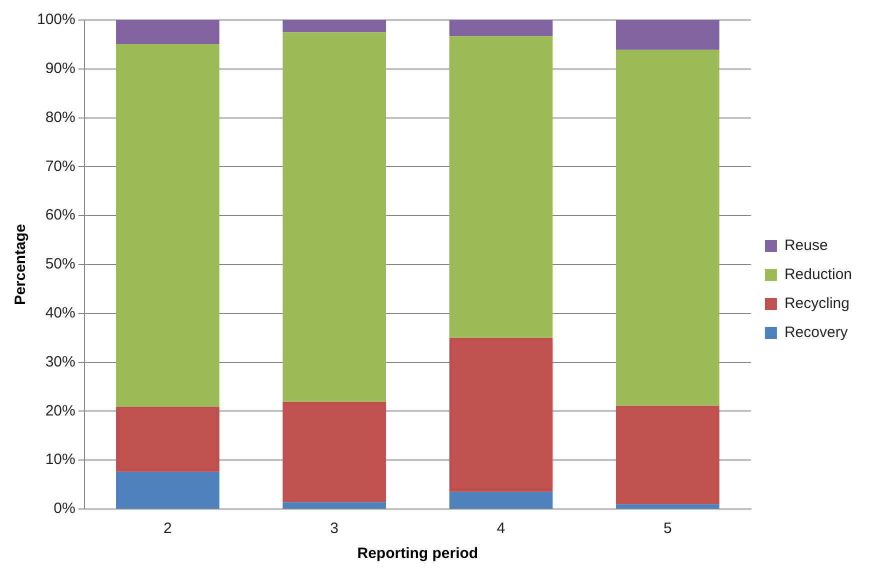 This screenshot has height=575, width=874. I want to click on y-tick-label: 80%, so click(60, 117).